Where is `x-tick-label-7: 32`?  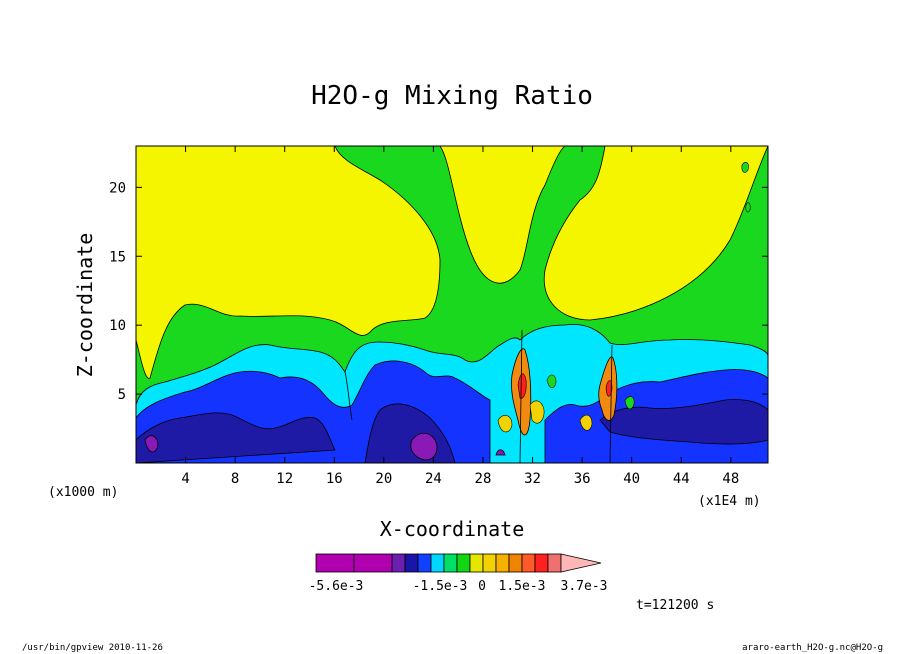
x-tick-label-7: 32 is located at coordinates (532, 479).